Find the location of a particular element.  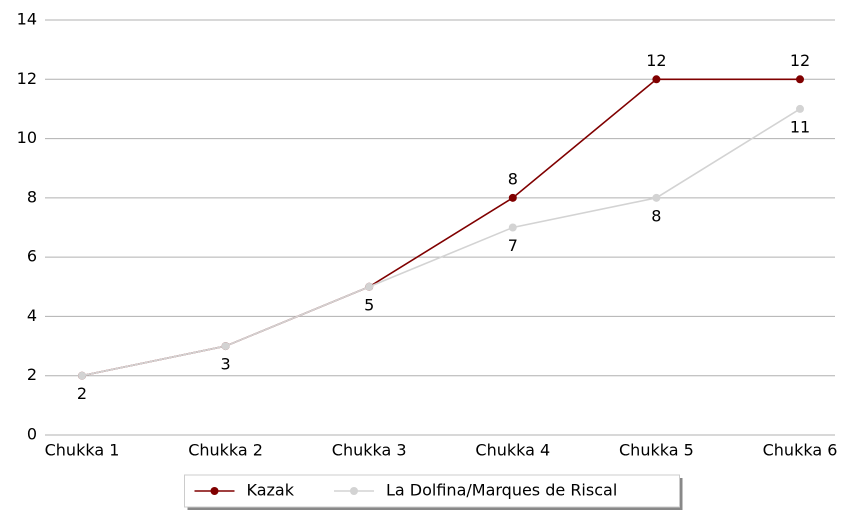

y-tick-label: 12 is located at coordinates (27, 78).